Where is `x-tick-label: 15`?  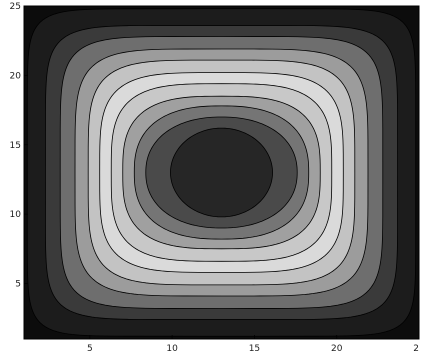 x-tick-label: 15 is located at coordinates (254, 349).